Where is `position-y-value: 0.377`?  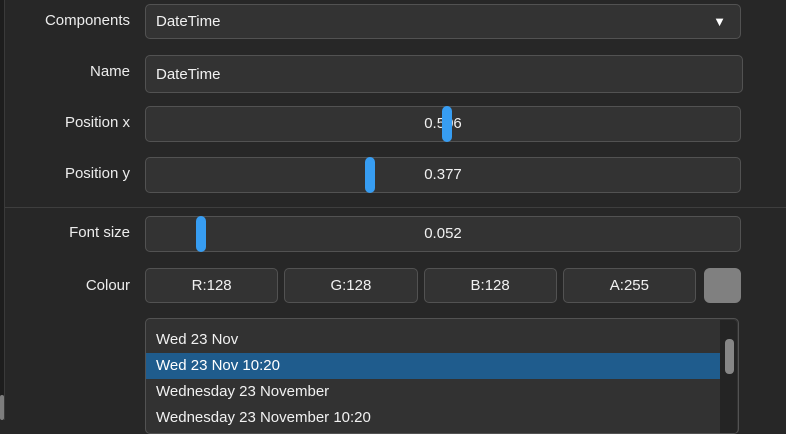
position-y-value: 0.377 is located at coordinates (443, 174).